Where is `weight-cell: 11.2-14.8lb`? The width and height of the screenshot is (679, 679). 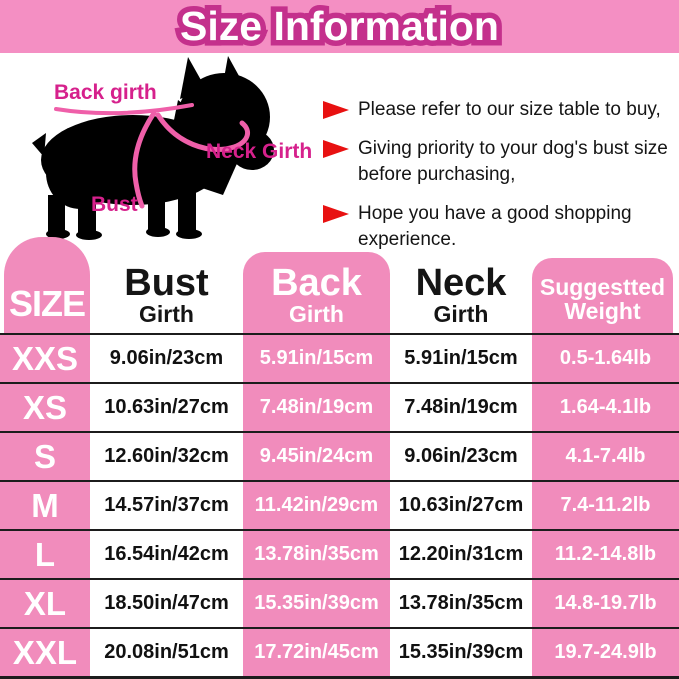
weight-cell: 11.2-14.8lb is located at coordinates (605, 554).